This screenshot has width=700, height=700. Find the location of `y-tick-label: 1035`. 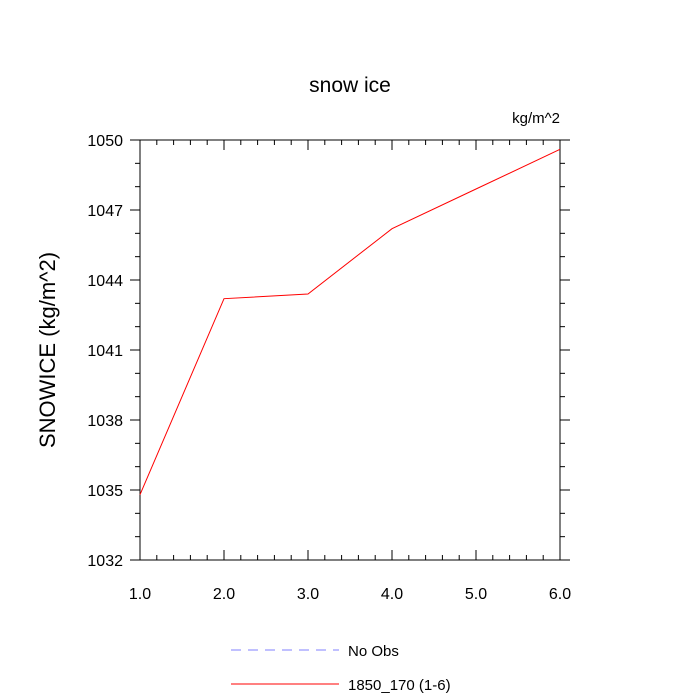

y-tick-label: 1035 is located at coordinates (105, 491).